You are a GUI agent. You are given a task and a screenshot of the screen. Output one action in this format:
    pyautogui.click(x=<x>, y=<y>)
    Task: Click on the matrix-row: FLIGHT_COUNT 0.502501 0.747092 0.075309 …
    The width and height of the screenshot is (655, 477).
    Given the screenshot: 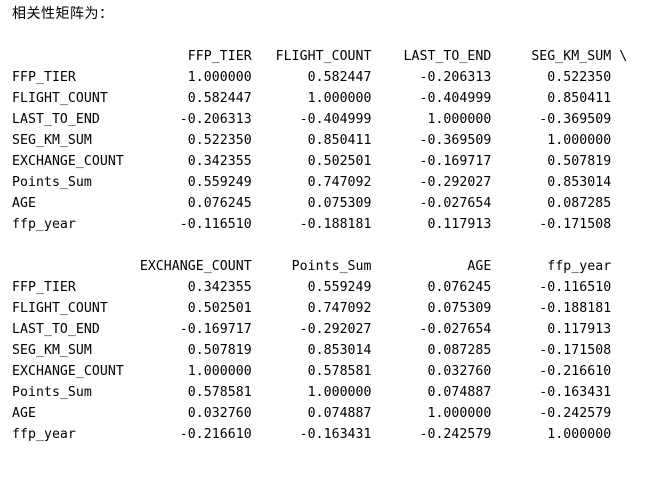 What is the action you would take?
    pyautogui.click(x=312, y=308)
    